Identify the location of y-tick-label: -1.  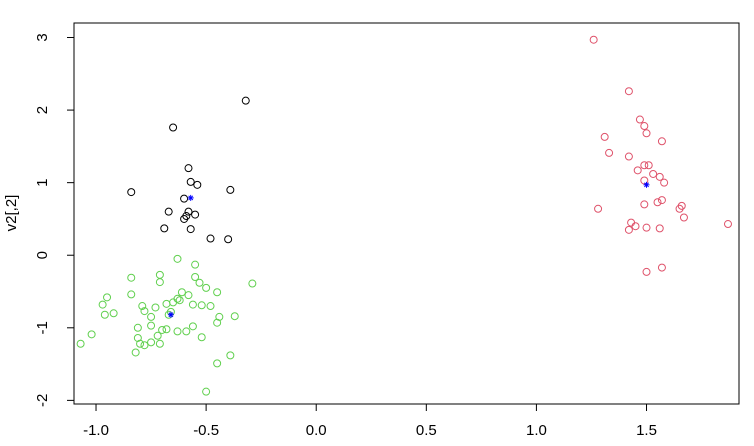
(42, 327).